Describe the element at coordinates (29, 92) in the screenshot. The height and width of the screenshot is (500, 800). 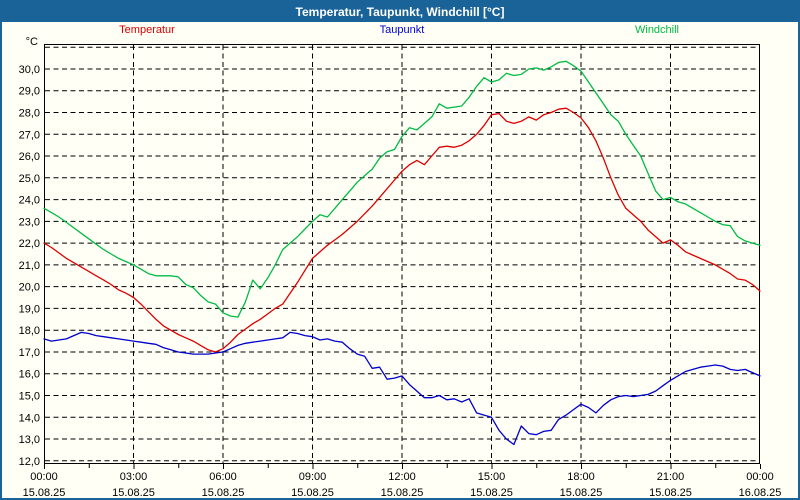
I see `y-tick-label: 29,0` at that location.